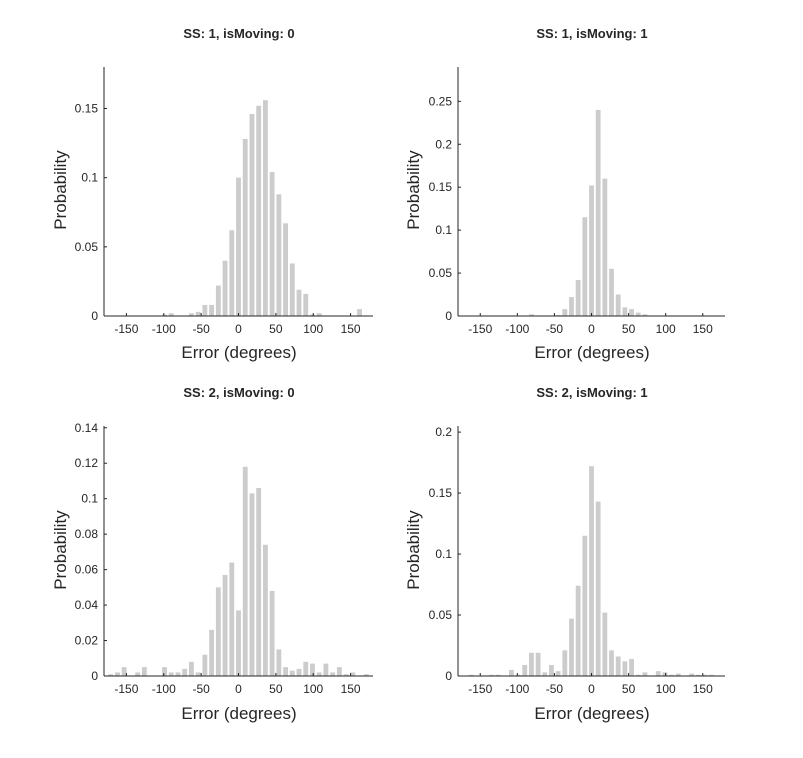 The width and height of the screenshot is (803, 758). Describe the element at coordinates (276, 689) in the screenshot. I see `x-tick-label: 50` at that location.